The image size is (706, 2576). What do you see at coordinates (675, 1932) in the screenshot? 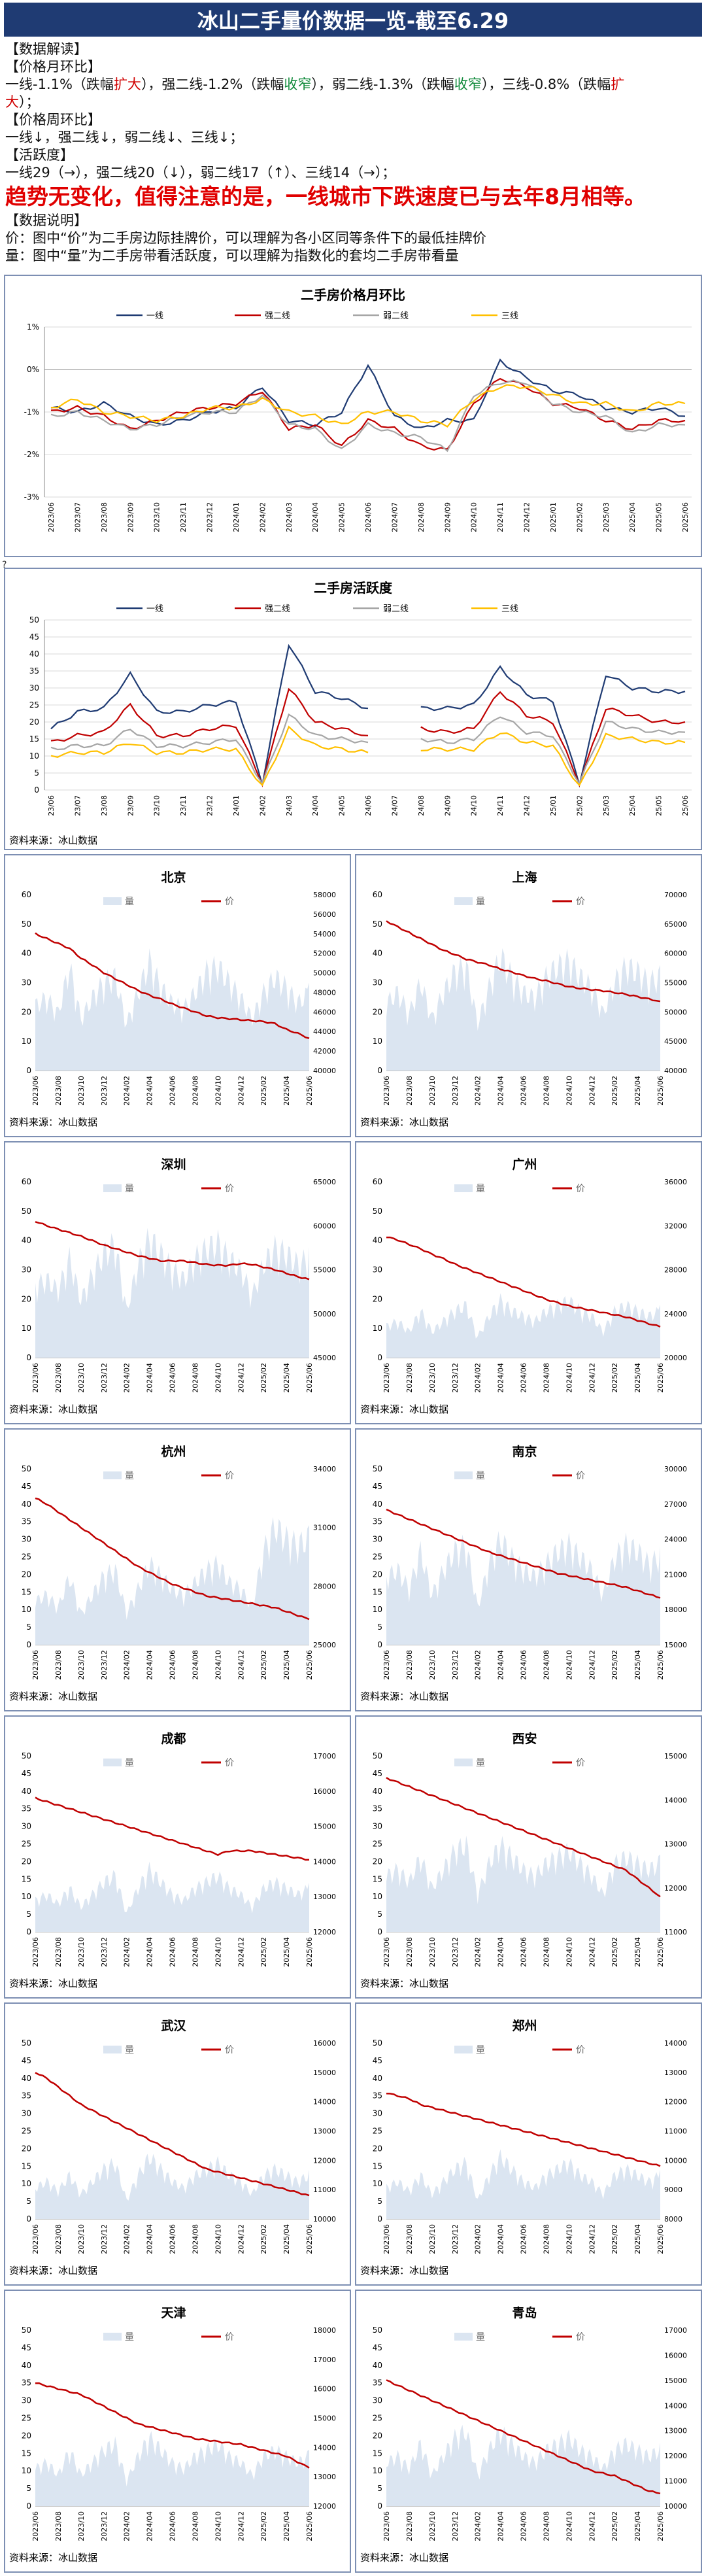
I see `y2-tick-label: 11000` at bounding box center [675, 1932].